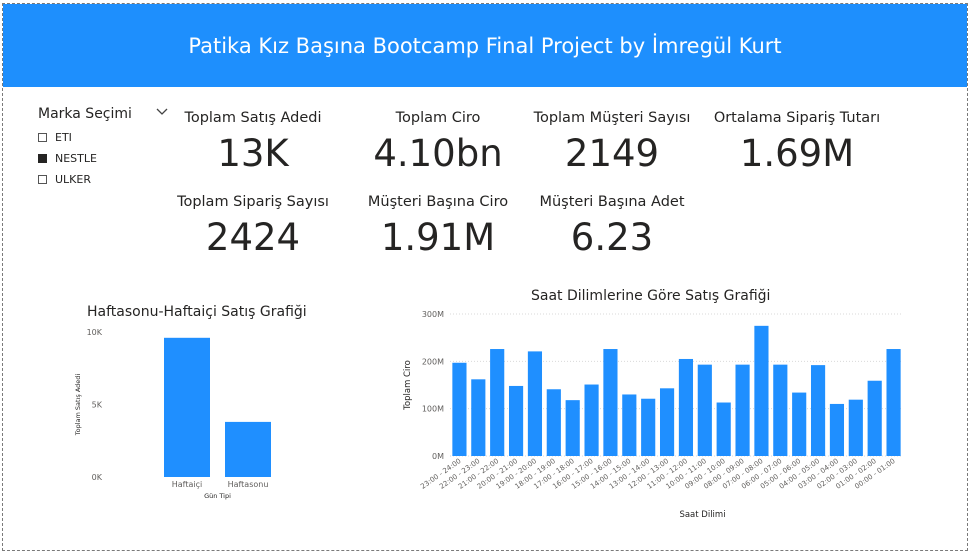  What do you see at coordinates (612, 153) in the screenshot?
I see `kpi-value: 2149` at bounding box center [612, 153].